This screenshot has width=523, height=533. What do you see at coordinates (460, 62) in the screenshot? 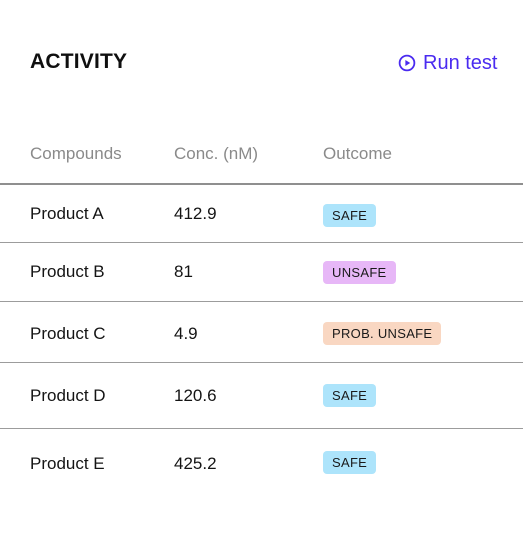
I see `run-test-label: Run test` at bounding box center [460, 62].